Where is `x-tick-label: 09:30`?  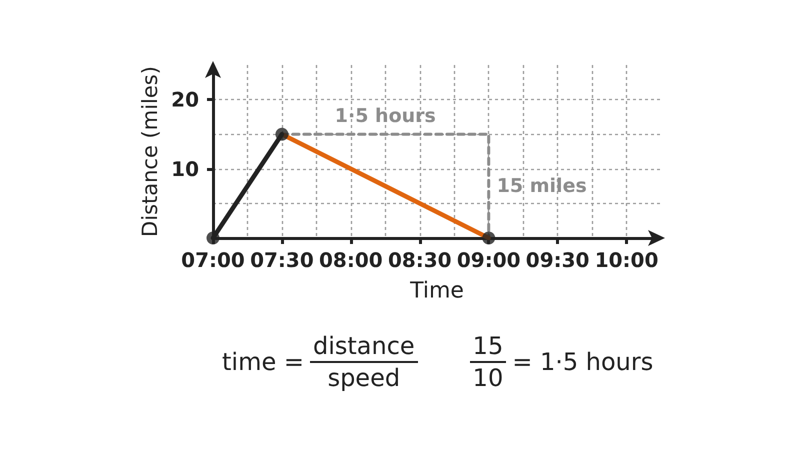
x-tick-label: 09:30 is located at coordinates (558, 260).